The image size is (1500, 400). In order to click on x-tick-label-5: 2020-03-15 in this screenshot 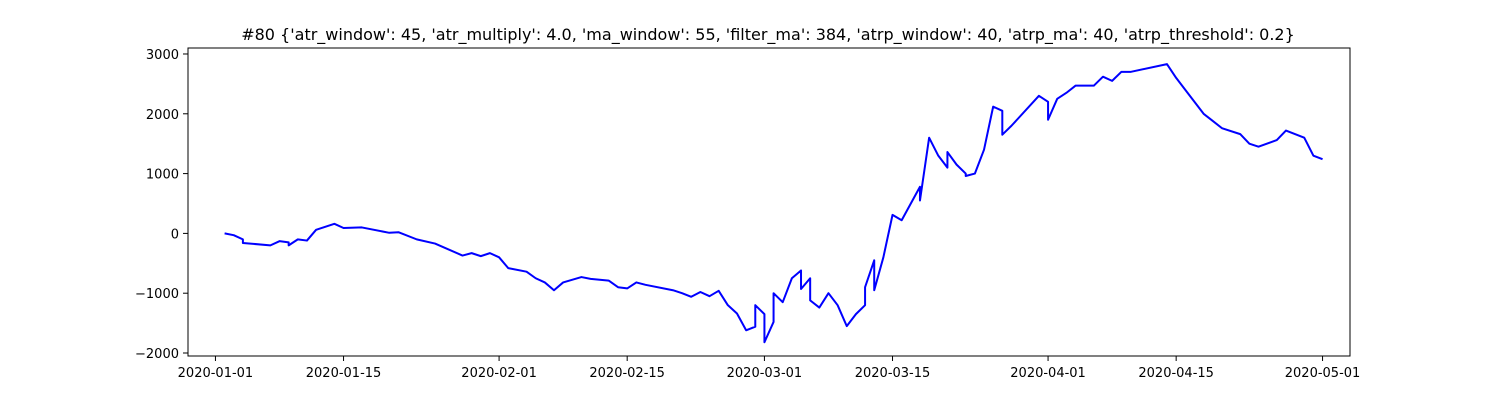, I will do `click(893, 373)`.